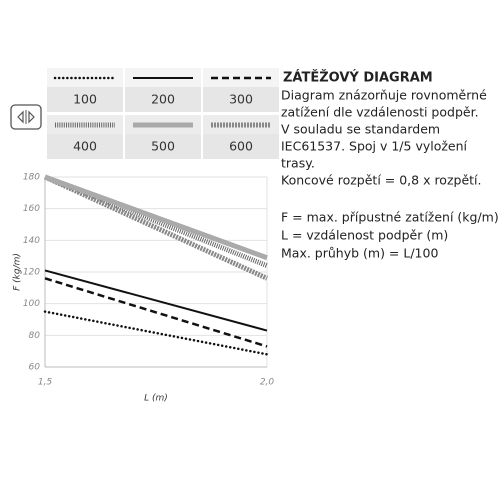 This screenshot has width=500, height=500. What do you see at coordinates (380, 112) in the screenshot?
I see `description-line: zatížení dle vzdálenosti podpěr.` at bounding box center [380, 112].